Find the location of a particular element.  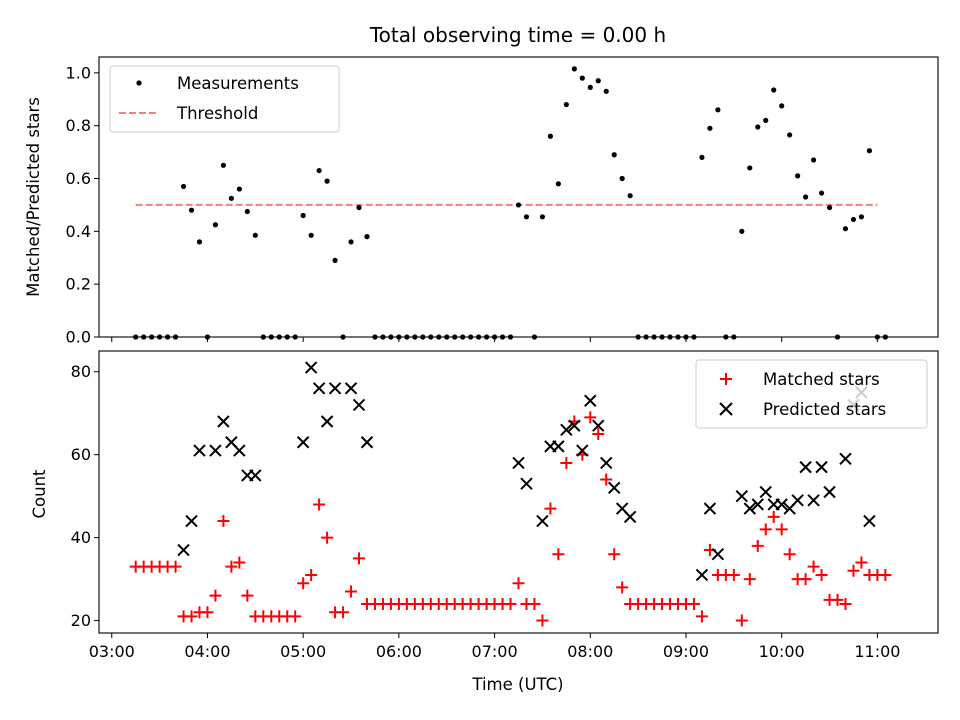

bottom-legend-box is located at coordinates (811, 394).